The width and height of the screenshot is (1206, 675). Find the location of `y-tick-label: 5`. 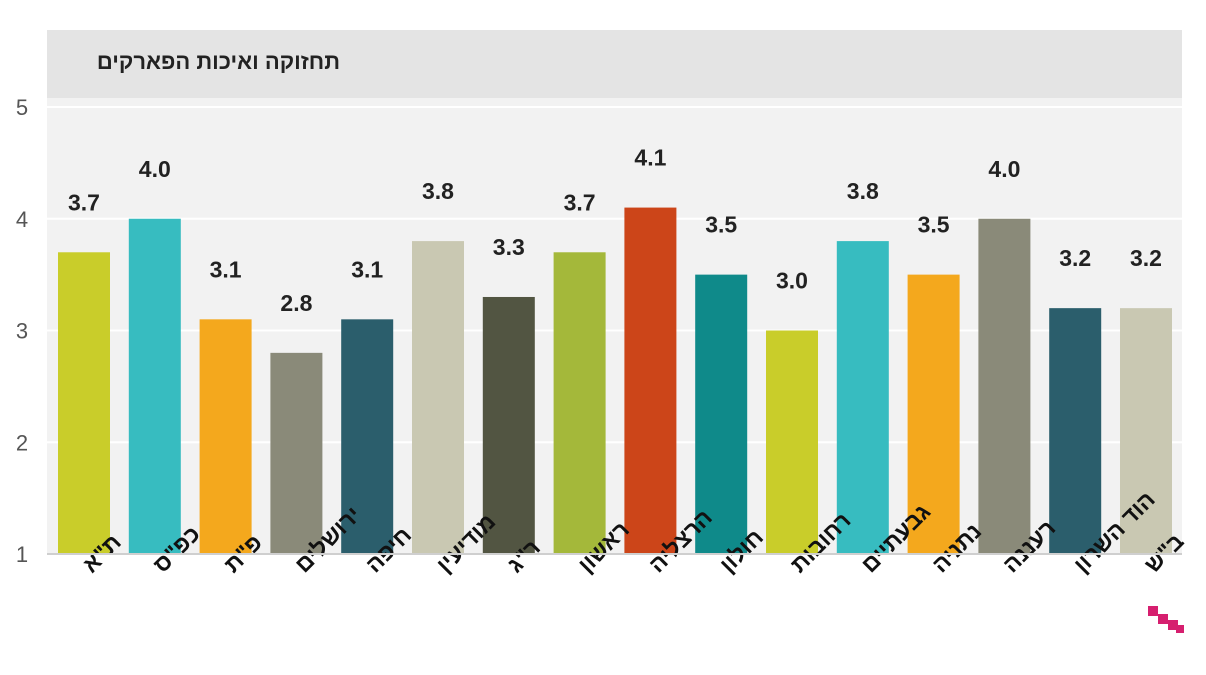

y-tick-label: 5 is located at coordinates (22, 107).